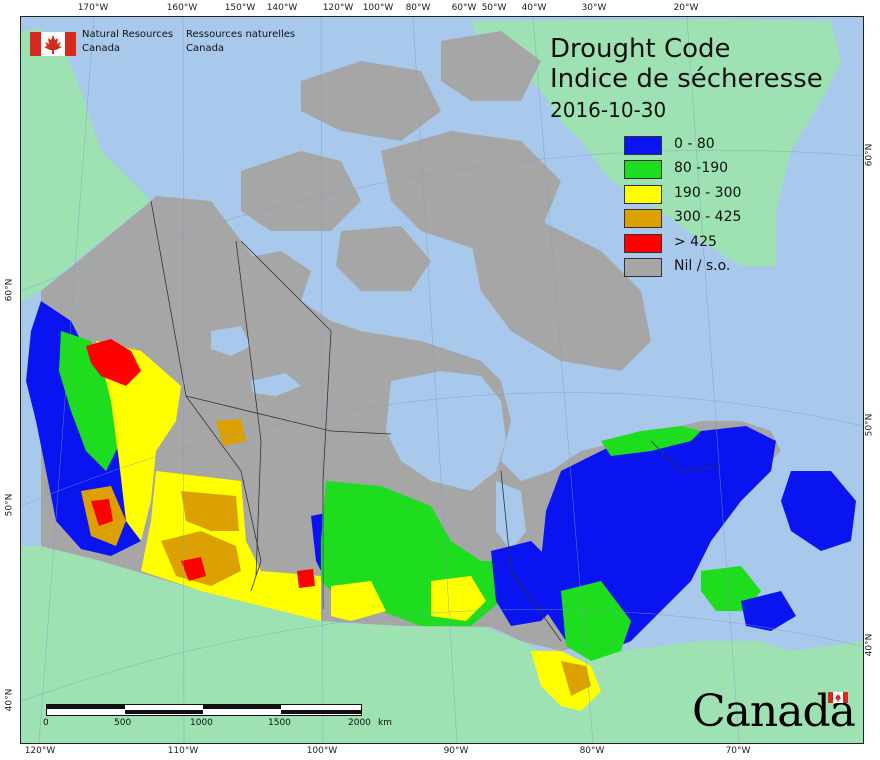 This screenshot has width=880, height=760. Describe the element at coordinates (271, 276) in the screenshot. I see `arctic-island-e` at that location.